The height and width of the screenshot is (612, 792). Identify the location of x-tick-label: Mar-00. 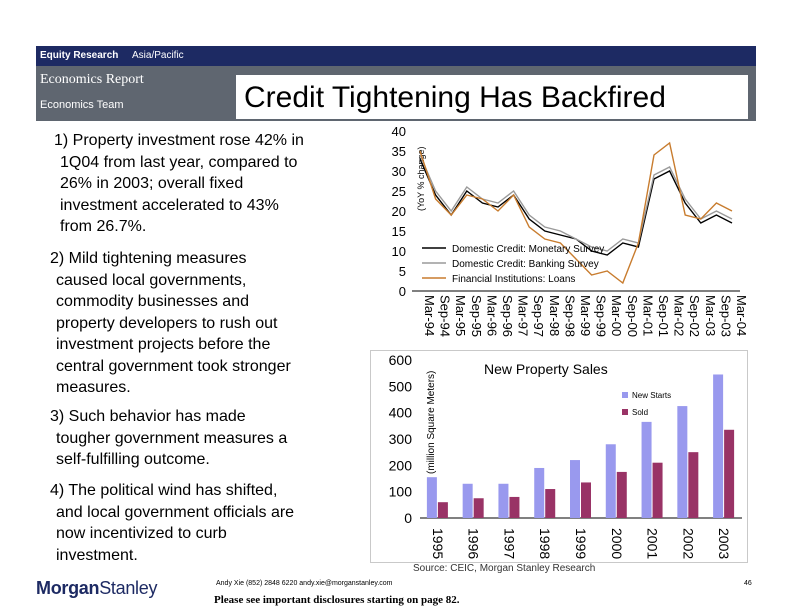
(616, 315).